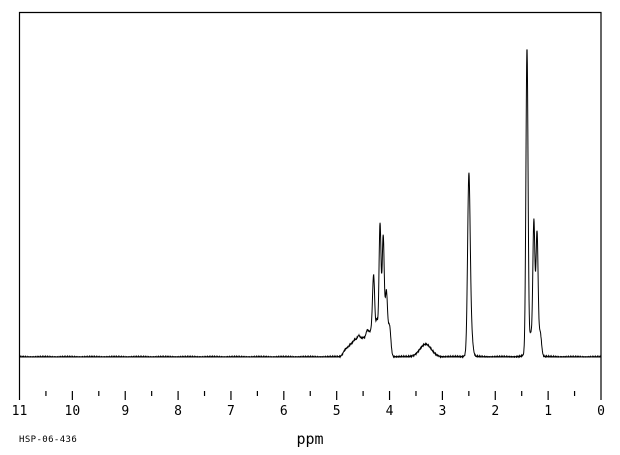  I want to click on axis-tick-label: 8, so click(178, 411).